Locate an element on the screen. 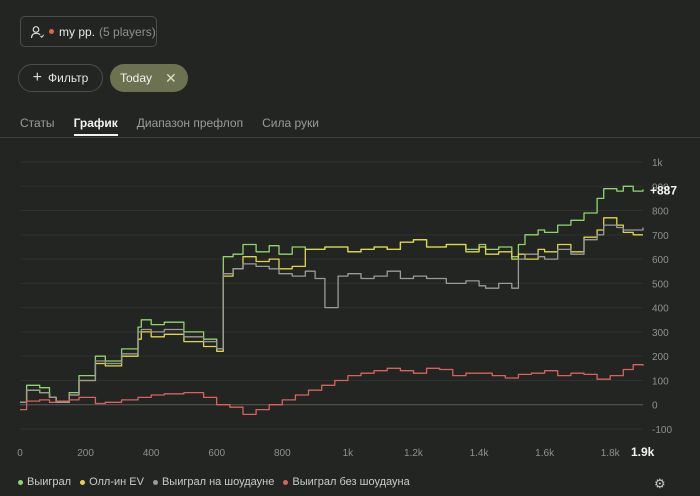 The image size is (700, 496). y-tick-label: 1k is located at coordinates (658, 163).